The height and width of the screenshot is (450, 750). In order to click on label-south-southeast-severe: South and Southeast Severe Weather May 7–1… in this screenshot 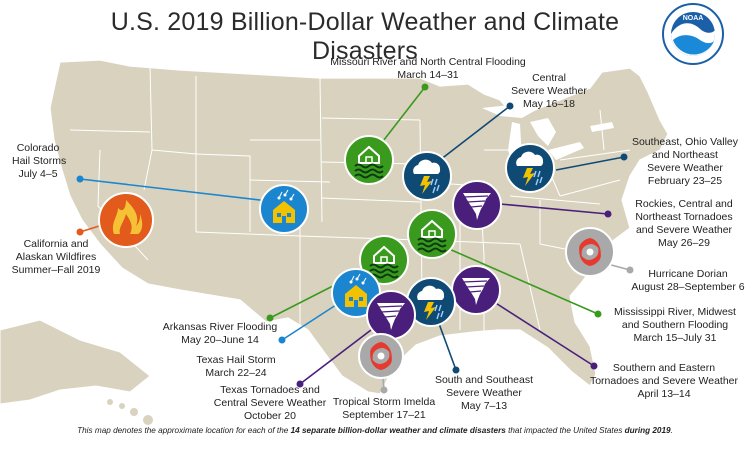, I will do `click(484, 393)`.